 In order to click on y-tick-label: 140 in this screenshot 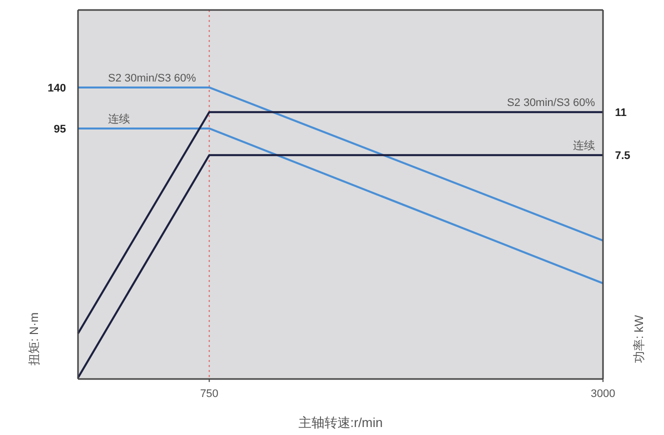, I will do `click(57, 88)`.